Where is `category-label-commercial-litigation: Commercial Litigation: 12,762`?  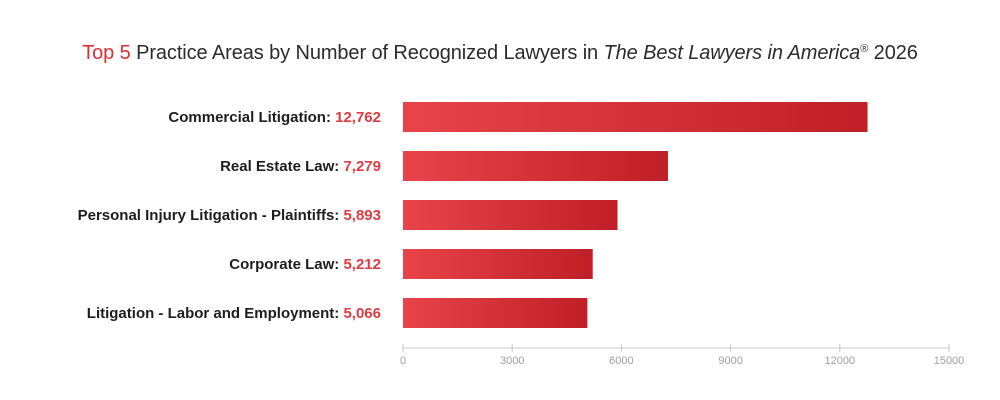
category-label-commercial-litigation: Commercial Litigation: 12,762 is located at coordinates (274, 117).